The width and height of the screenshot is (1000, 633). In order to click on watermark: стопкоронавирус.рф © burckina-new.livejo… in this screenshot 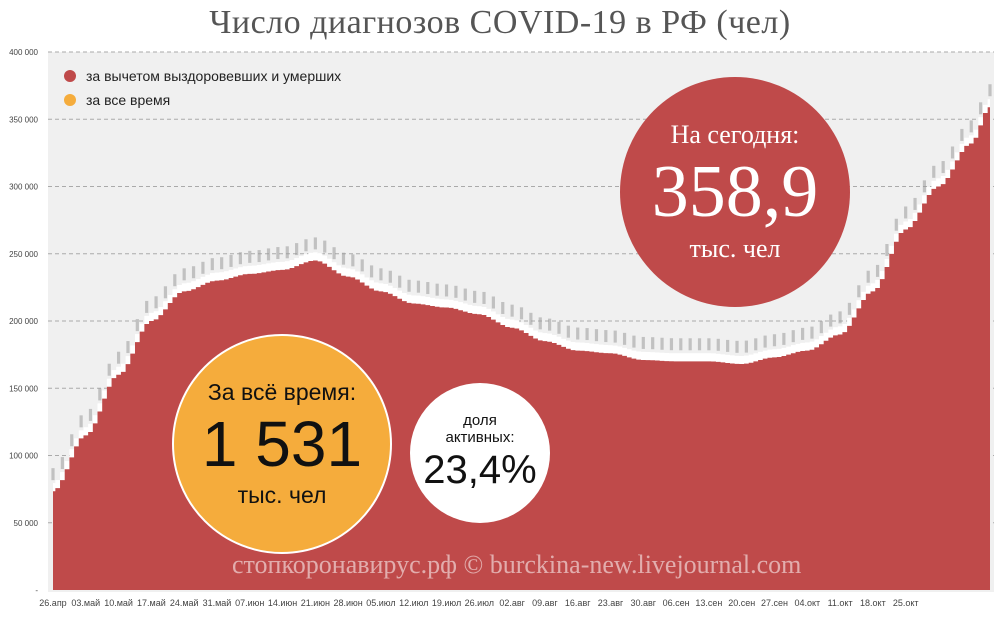, I will do `click(517, 564)`.